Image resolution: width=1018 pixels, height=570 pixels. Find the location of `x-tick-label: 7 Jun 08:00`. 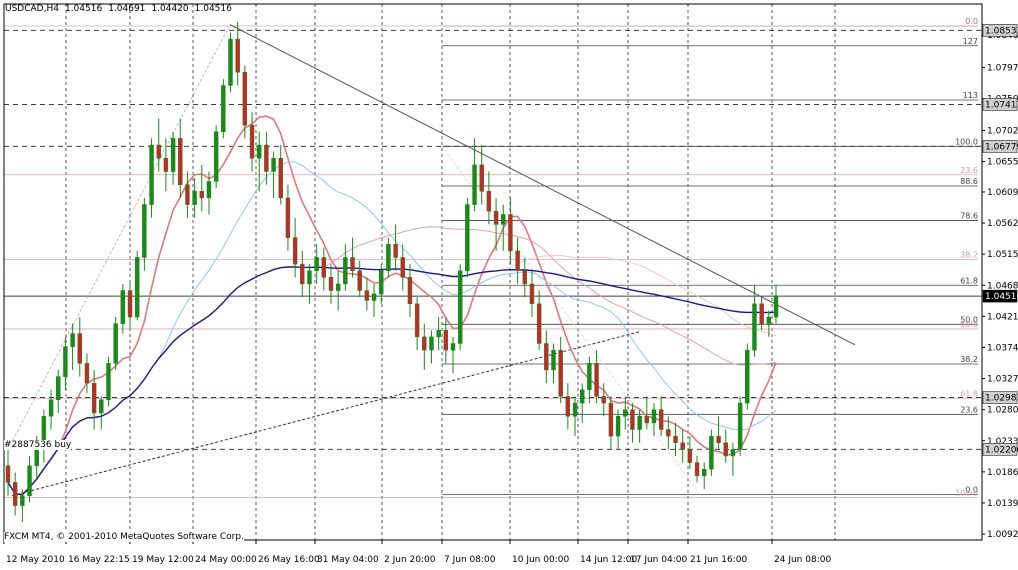

x-tick-label: 7 Jun 08:00 is located at coordinates (470, 560).